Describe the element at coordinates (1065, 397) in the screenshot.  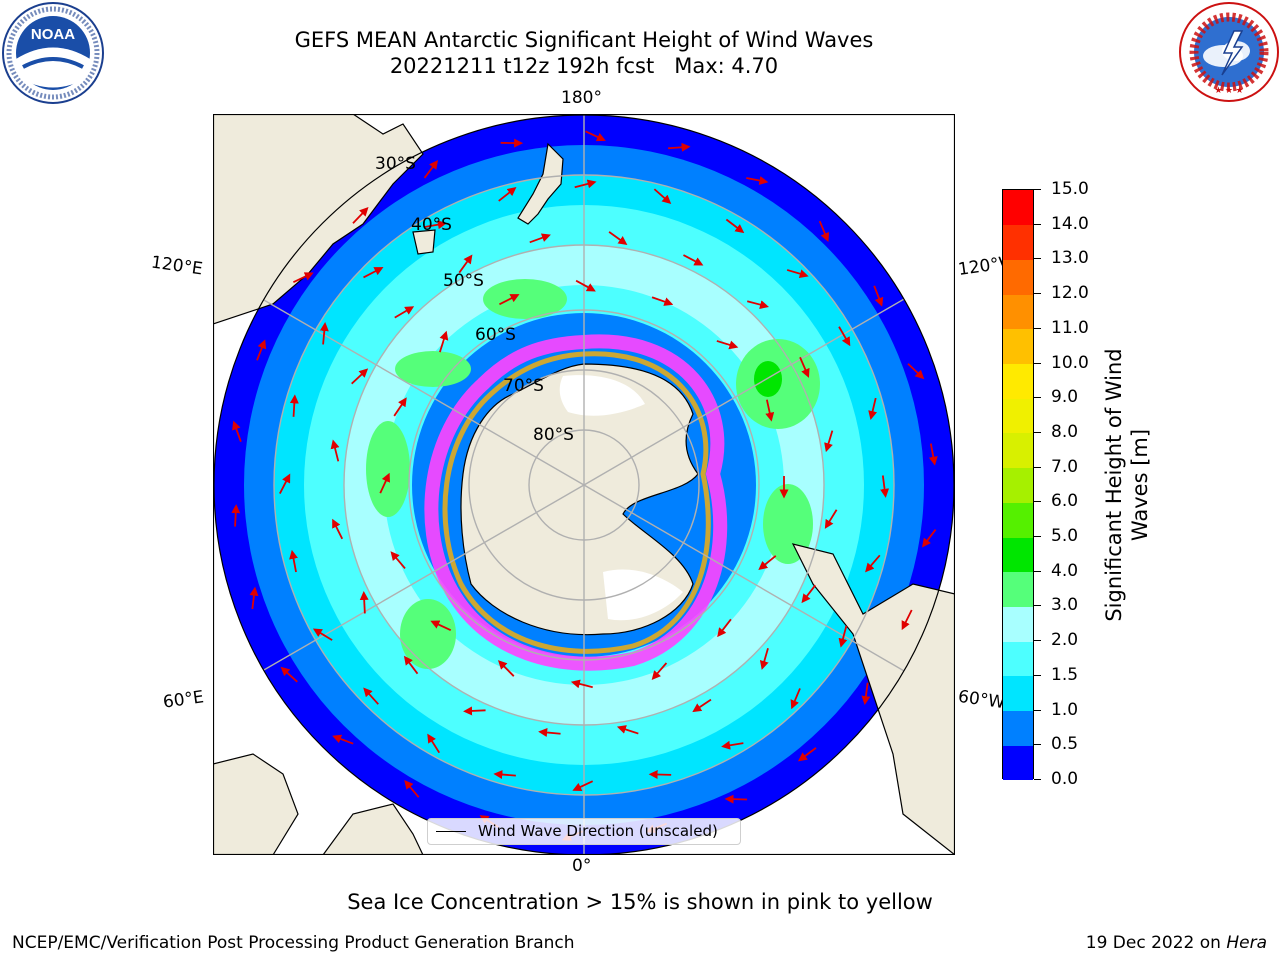
I see `colorbar-tick-label: 9.0` at that location.